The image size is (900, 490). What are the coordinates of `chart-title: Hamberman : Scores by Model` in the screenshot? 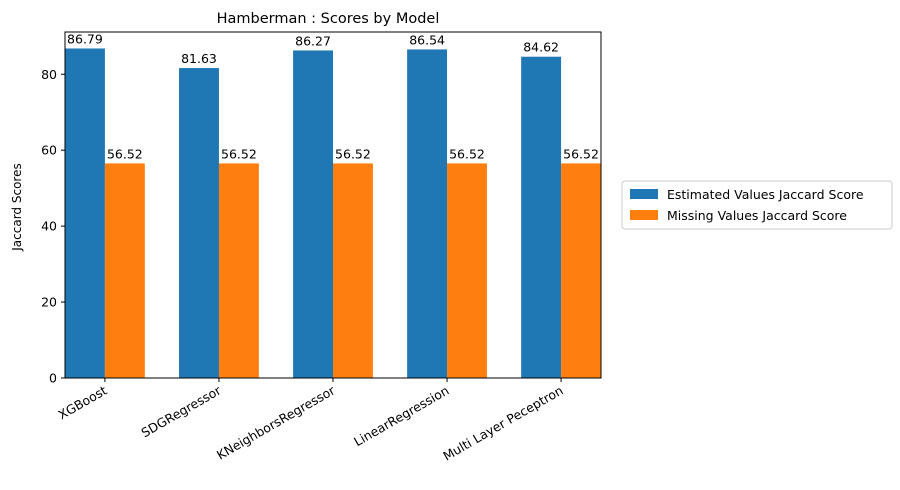 It's located at (328, 19).